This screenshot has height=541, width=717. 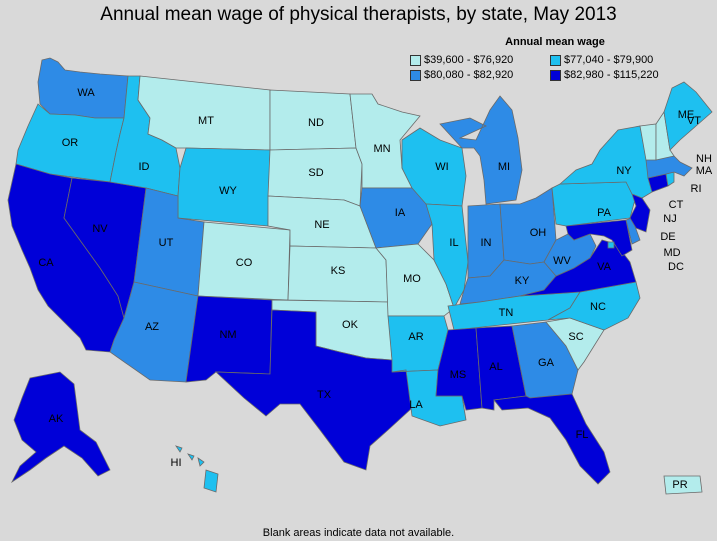 I want to click on state-label-NC: NC, so click(x=598, y=307).